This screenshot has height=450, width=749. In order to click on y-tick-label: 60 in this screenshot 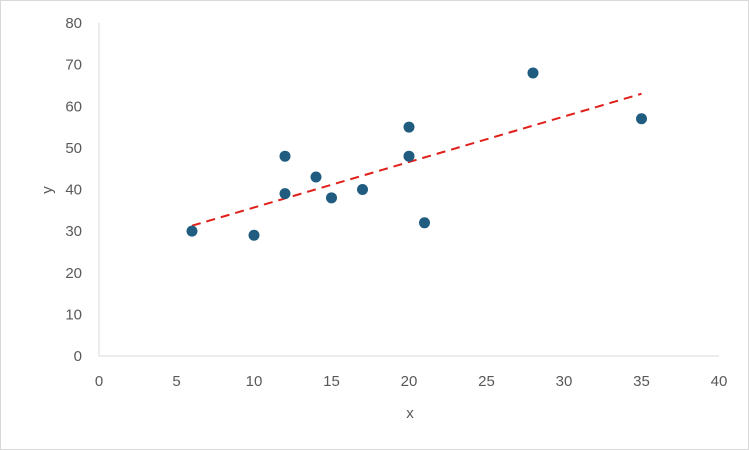, I will do `click(73, 106)`.